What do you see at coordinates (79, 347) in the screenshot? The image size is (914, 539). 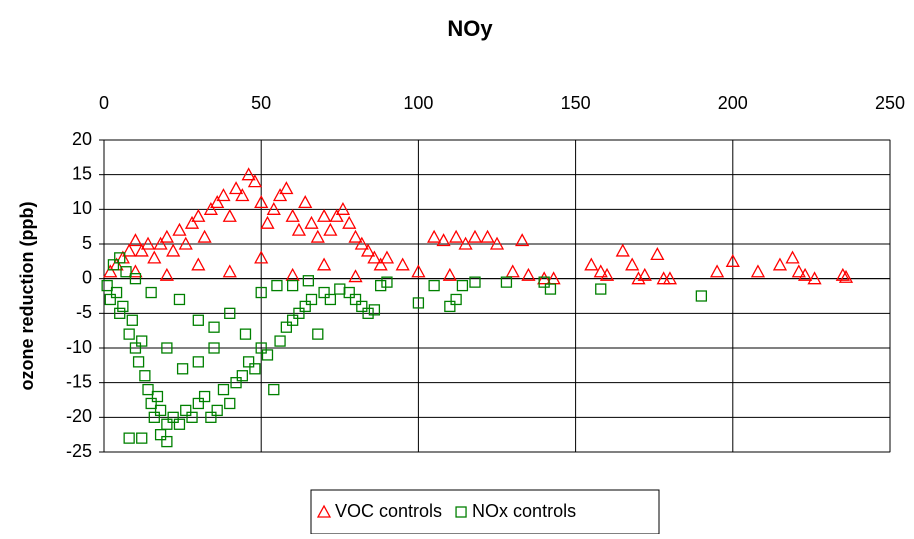 I see `y-tick-label: -10` at bounding box center [79, 347].